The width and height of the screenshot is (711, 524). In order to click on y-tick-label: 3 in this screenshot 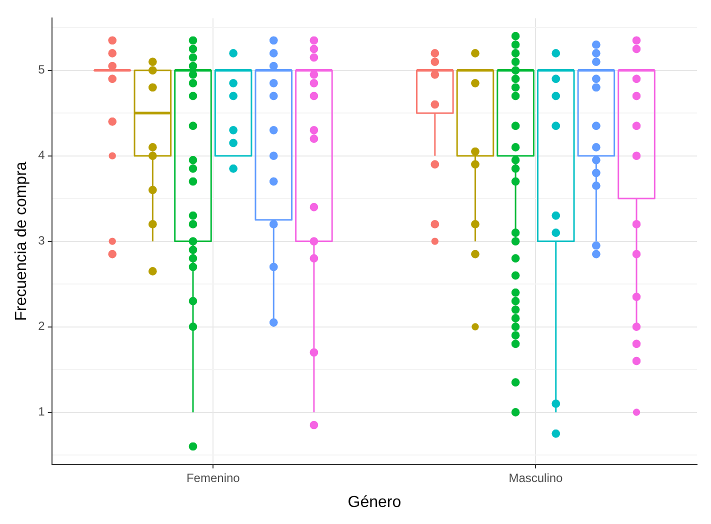, I will do `click(42, 241)`.